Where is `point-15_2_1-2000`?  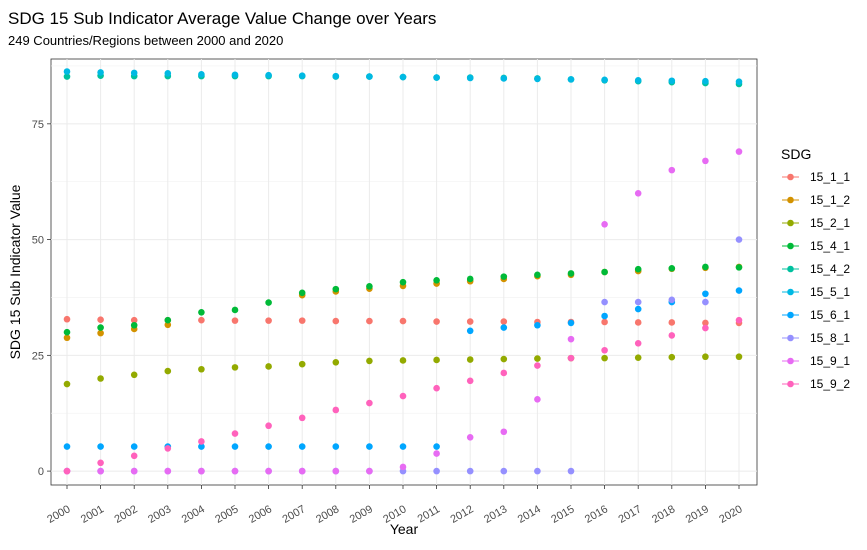 point-15_2_1-2000 is located at coordinates (67, 384).